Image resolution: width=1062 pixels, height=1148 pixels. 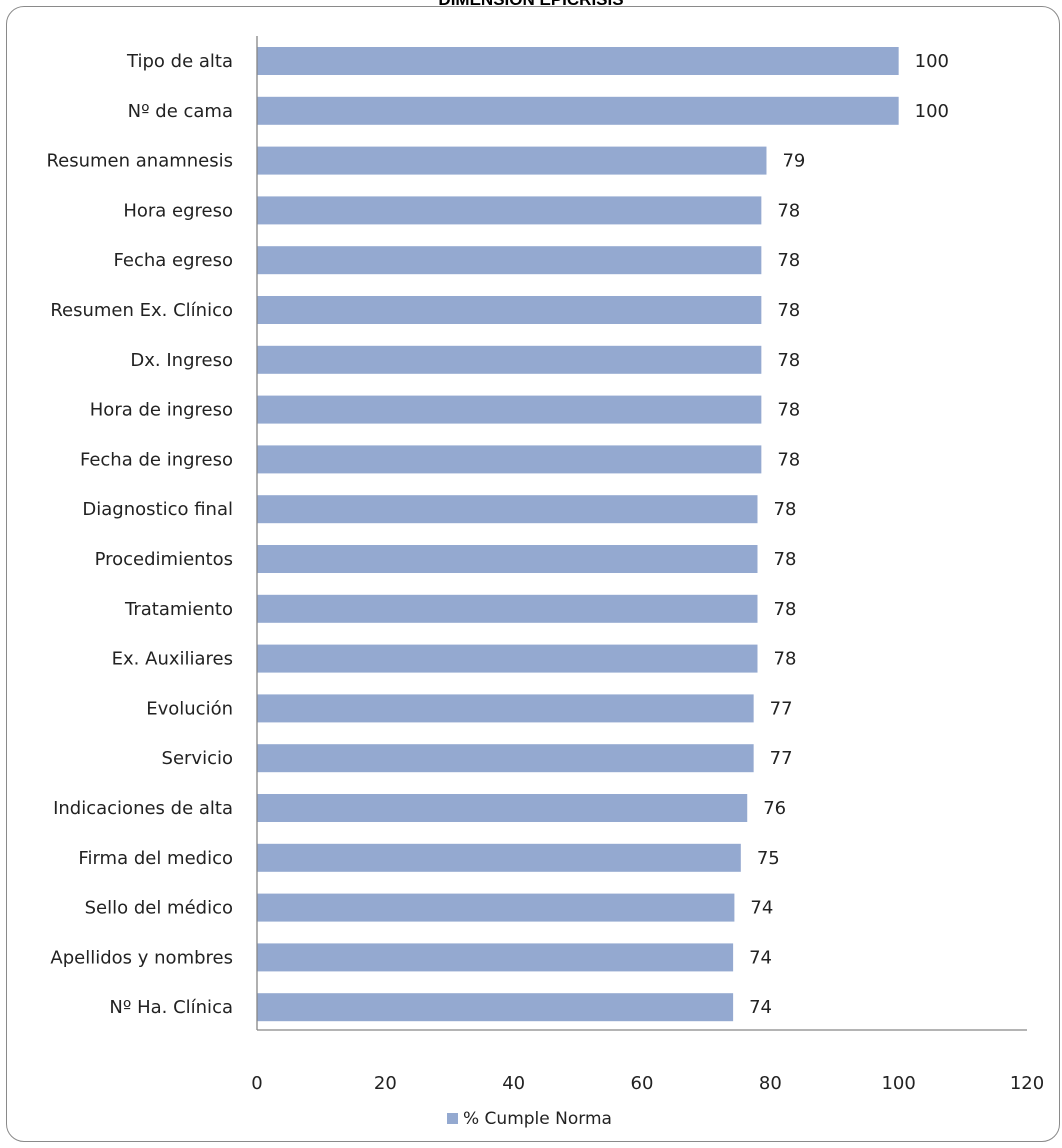 What do you see at coordinates (173, 260) in the screenshot?
I see `category-label: Fecha egreso` at bounding box center [173, 260].